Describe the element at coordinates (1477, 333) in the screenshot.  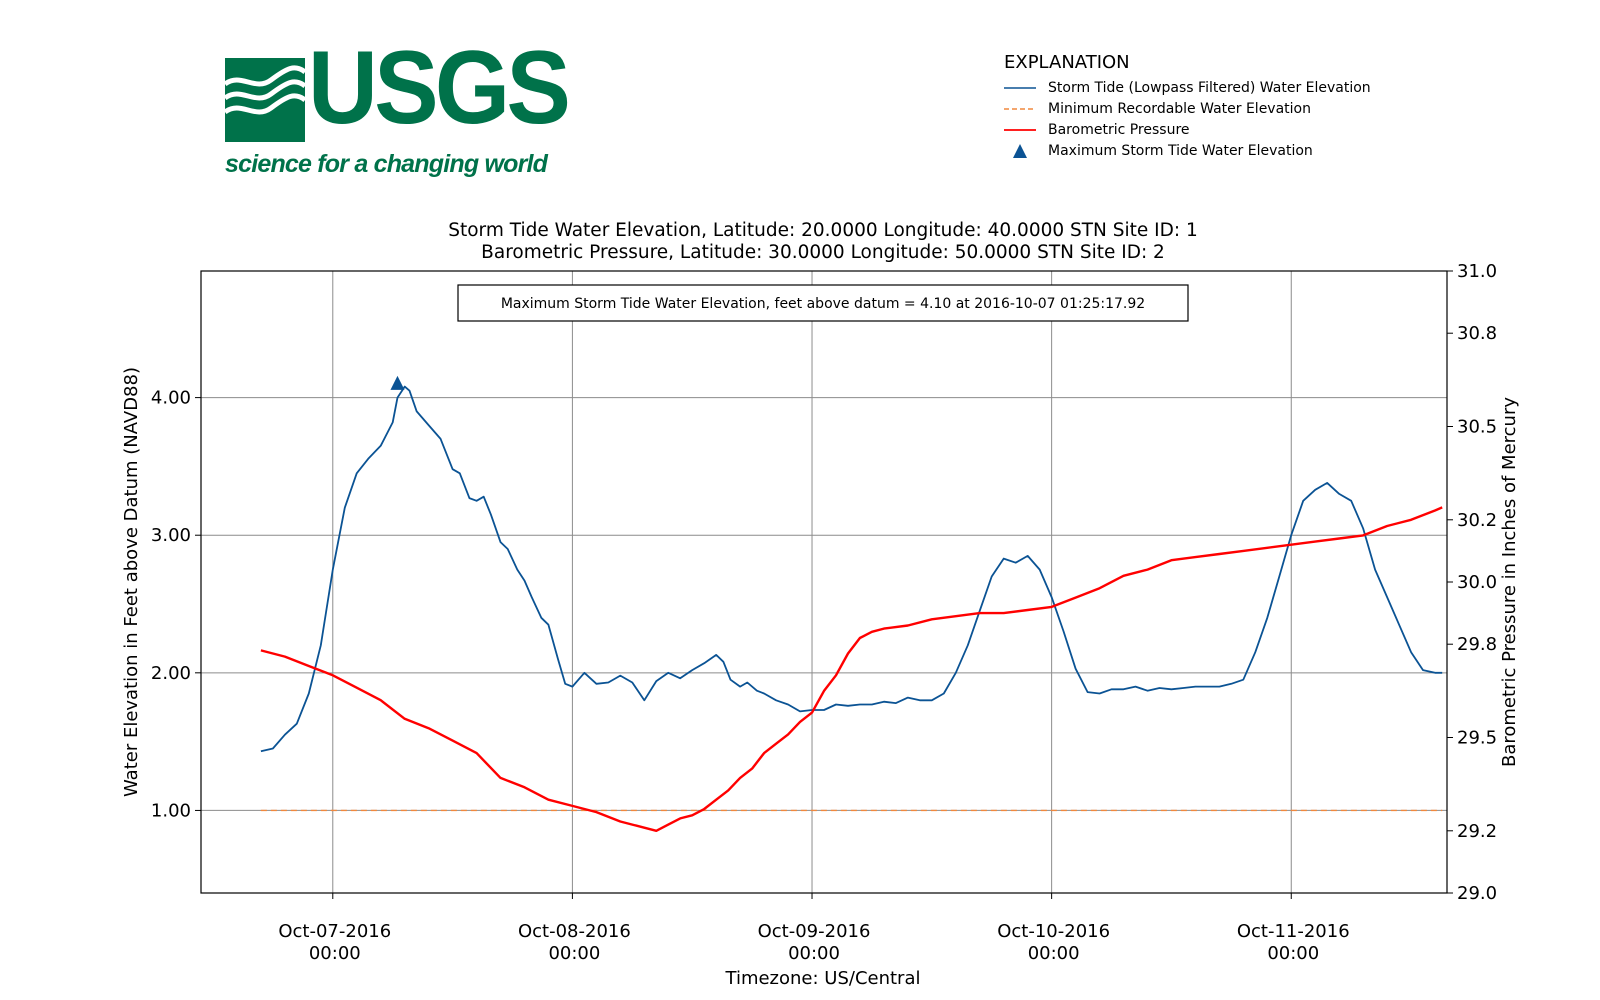
I see `y-right-tick-label: 30.8` at that location.